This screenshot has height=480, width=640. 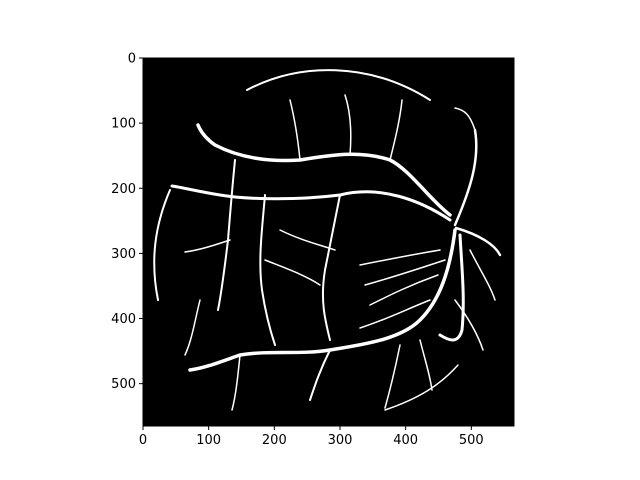 I want to click on x-tick-label: 500, so click(x=471, y=440).